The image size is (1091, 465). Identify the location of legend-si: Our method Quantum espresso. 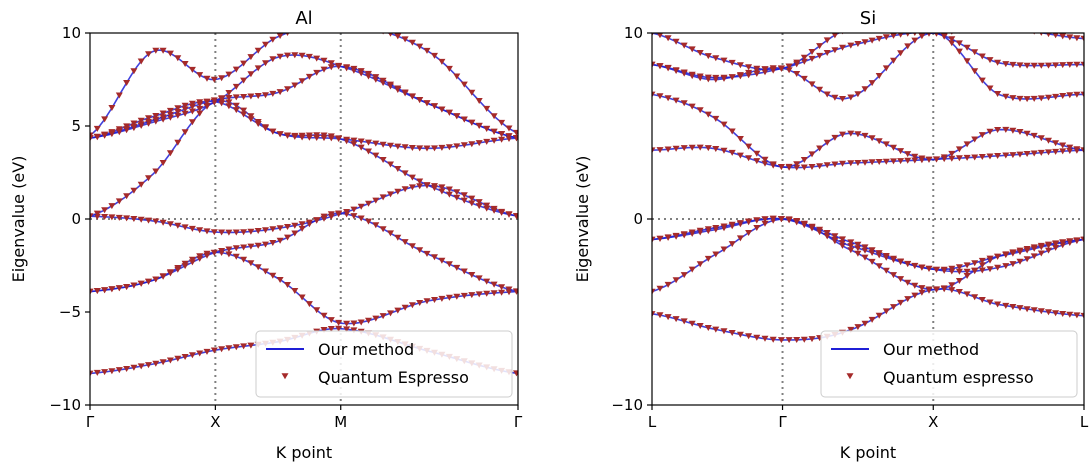
(949, 364).